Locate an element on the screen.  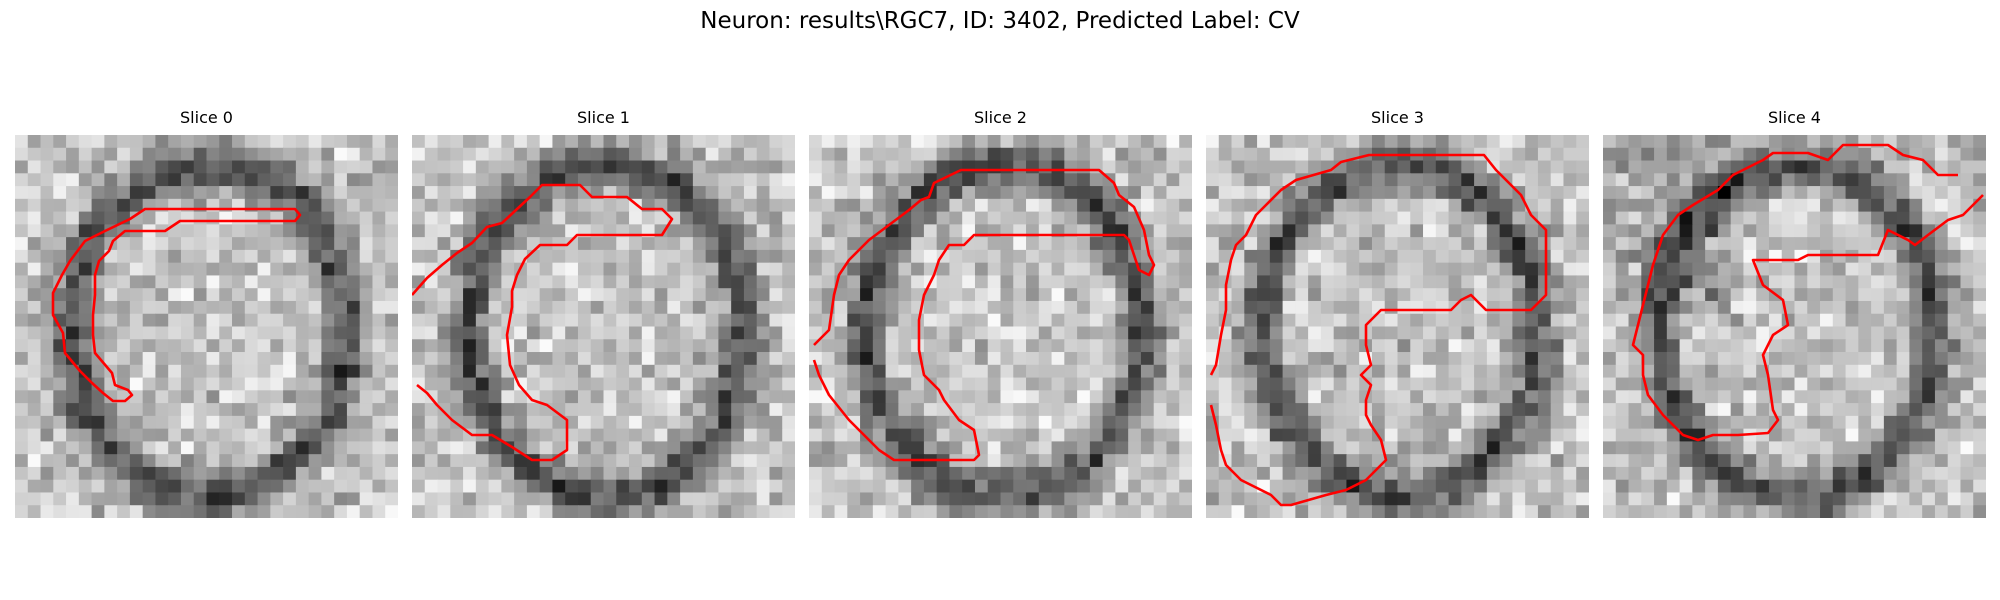
slice-title: Slice 1 is located at coordinates (603, 117).